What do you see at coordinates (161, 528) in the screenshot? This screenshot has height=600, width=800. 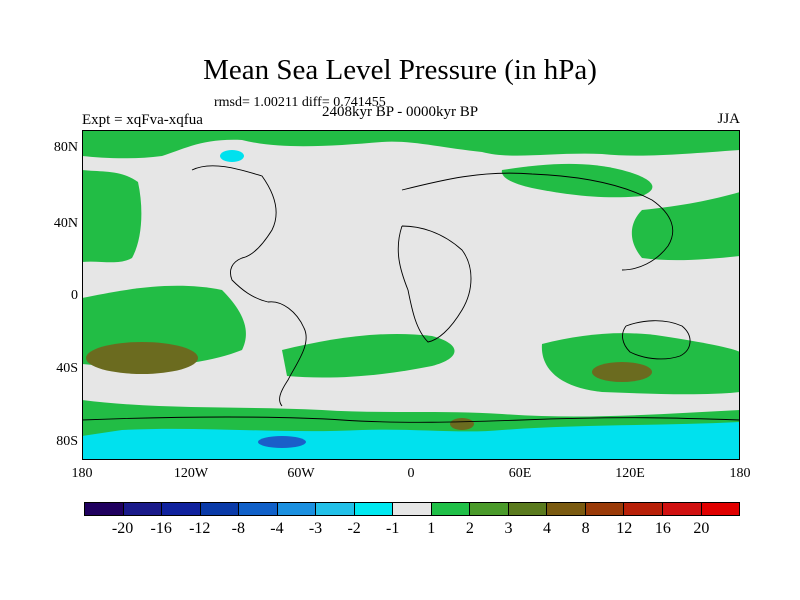 I see `colorbar-label: -16` at bounding box center [161, 528].